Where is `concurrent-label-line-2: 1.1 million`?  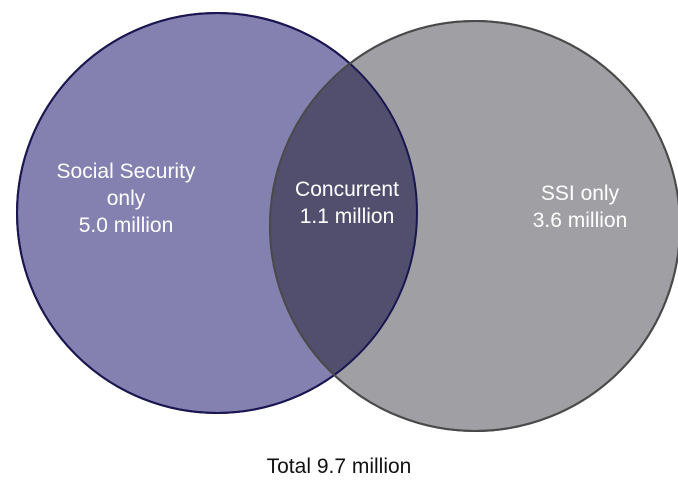
concurrent-label-line-2: 1.1 million is located at coordinates (347, 216).